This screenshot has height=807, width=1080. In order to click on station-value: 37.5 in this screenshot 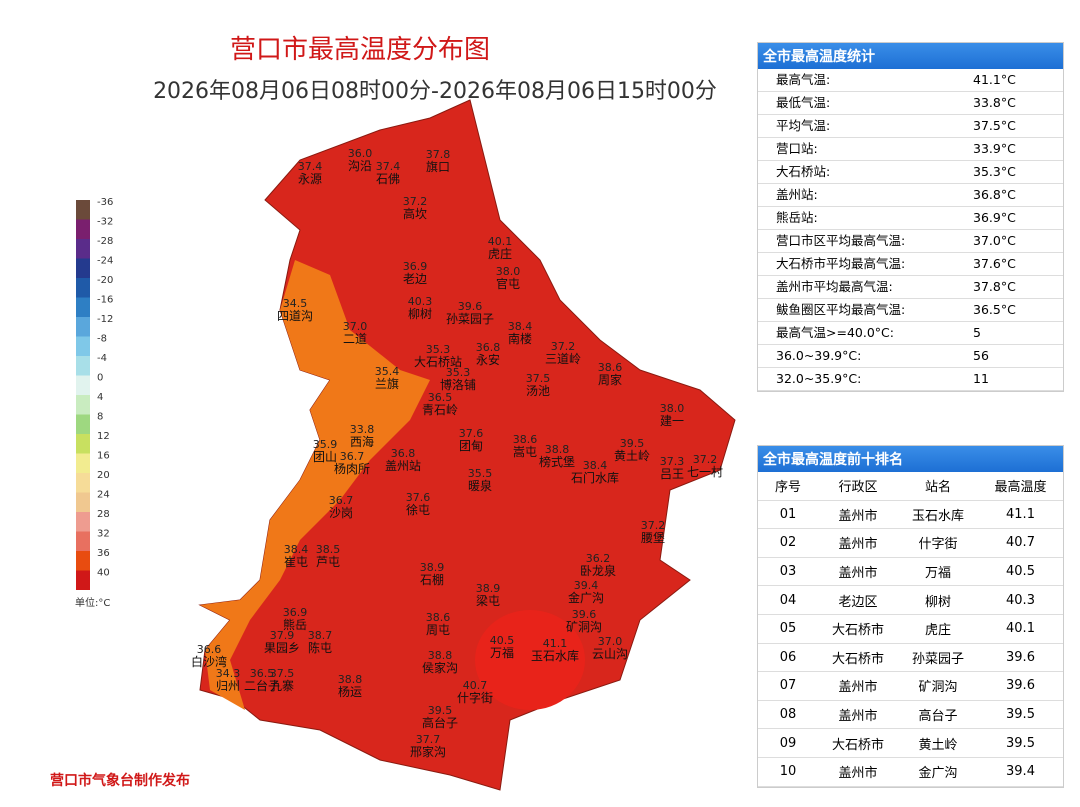, I will do `click(282, 673)`.